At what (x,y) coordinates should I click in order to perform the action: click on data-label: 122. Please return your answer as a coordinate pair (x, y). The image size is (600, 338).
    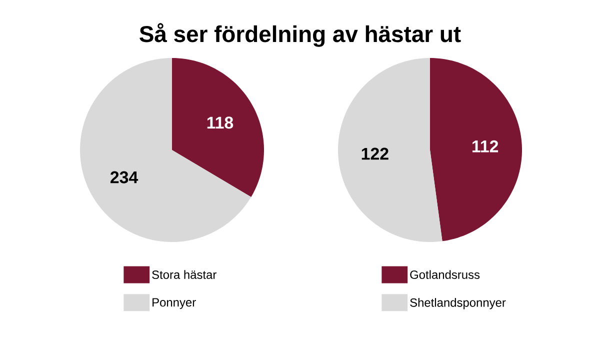
    Looking at the image, I should click on (375, 154).